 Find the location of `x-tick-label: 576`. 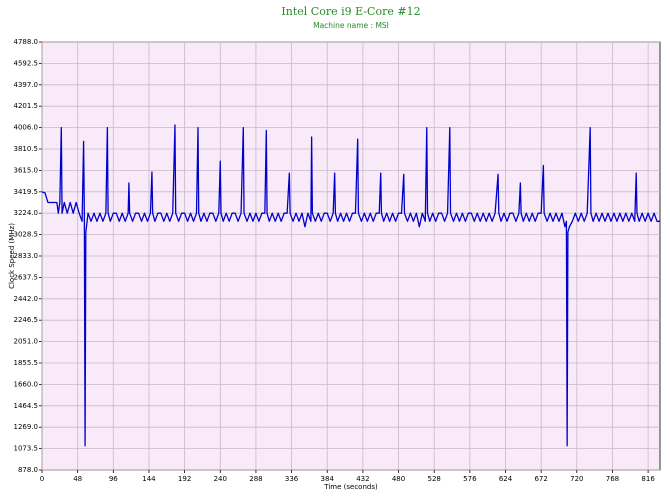

x-tick-label: 576 is located at coordinates (470, 479).